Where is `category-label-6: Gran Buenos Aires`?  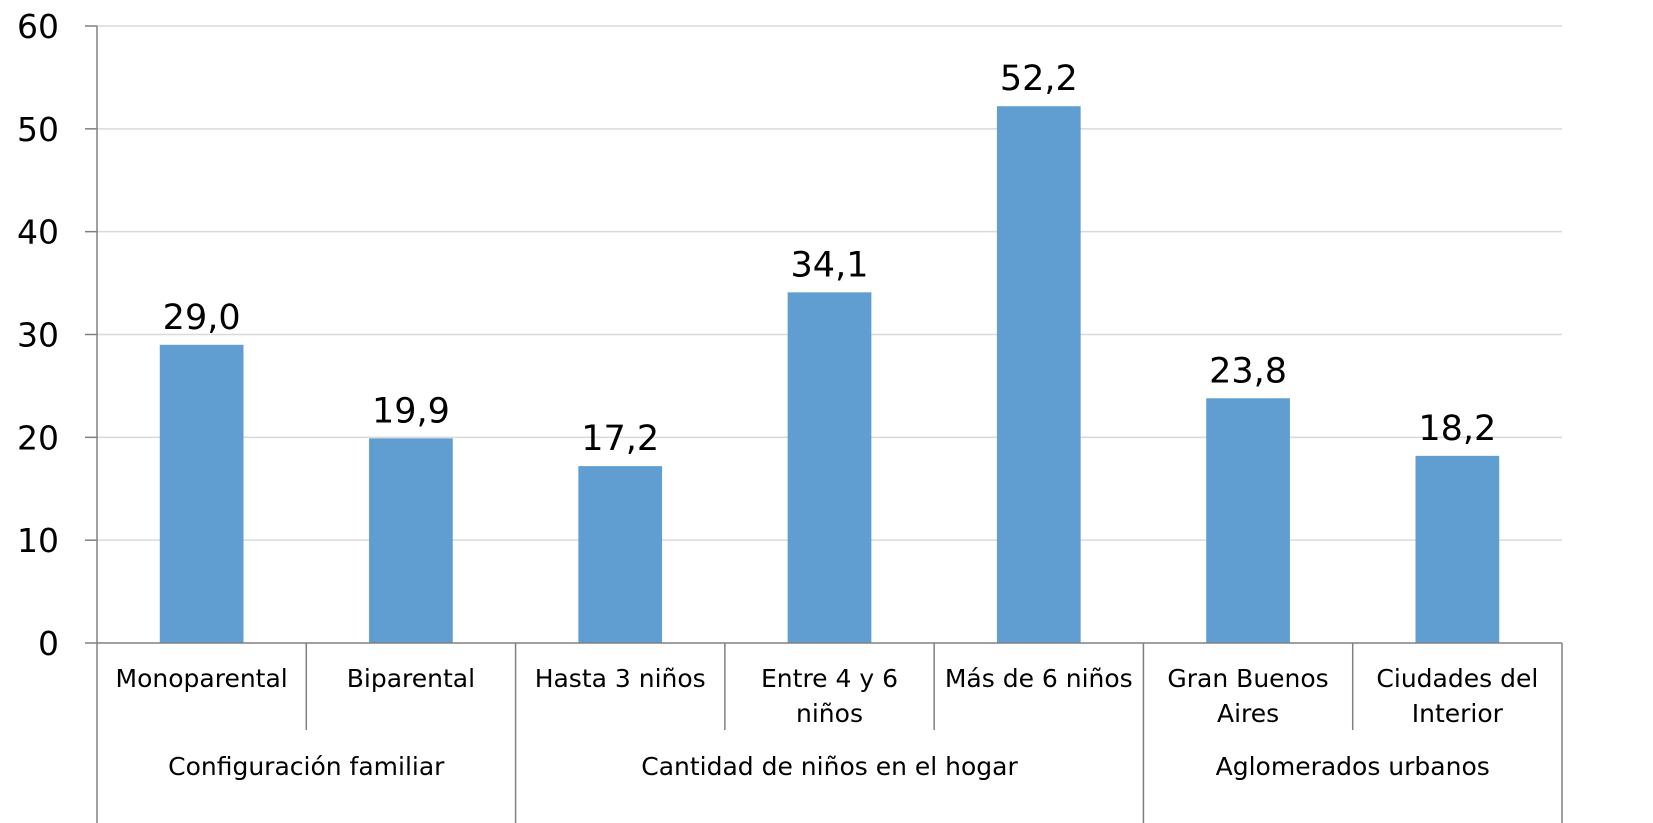 category-label-6: Gran Buenos Aires is located at coordinates (1247, 696).